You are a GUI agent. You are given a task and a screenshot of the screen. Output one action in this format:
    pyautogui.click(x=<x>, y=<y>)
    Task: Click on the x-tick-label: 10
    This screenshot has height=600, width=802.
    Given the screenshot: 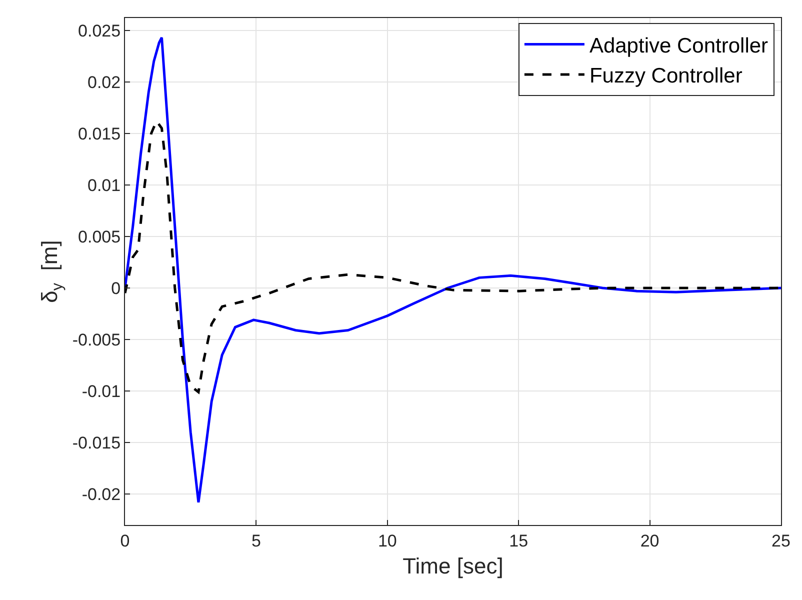 What is the action you would take?
    pyautogui.click(x=387, y=540)
    